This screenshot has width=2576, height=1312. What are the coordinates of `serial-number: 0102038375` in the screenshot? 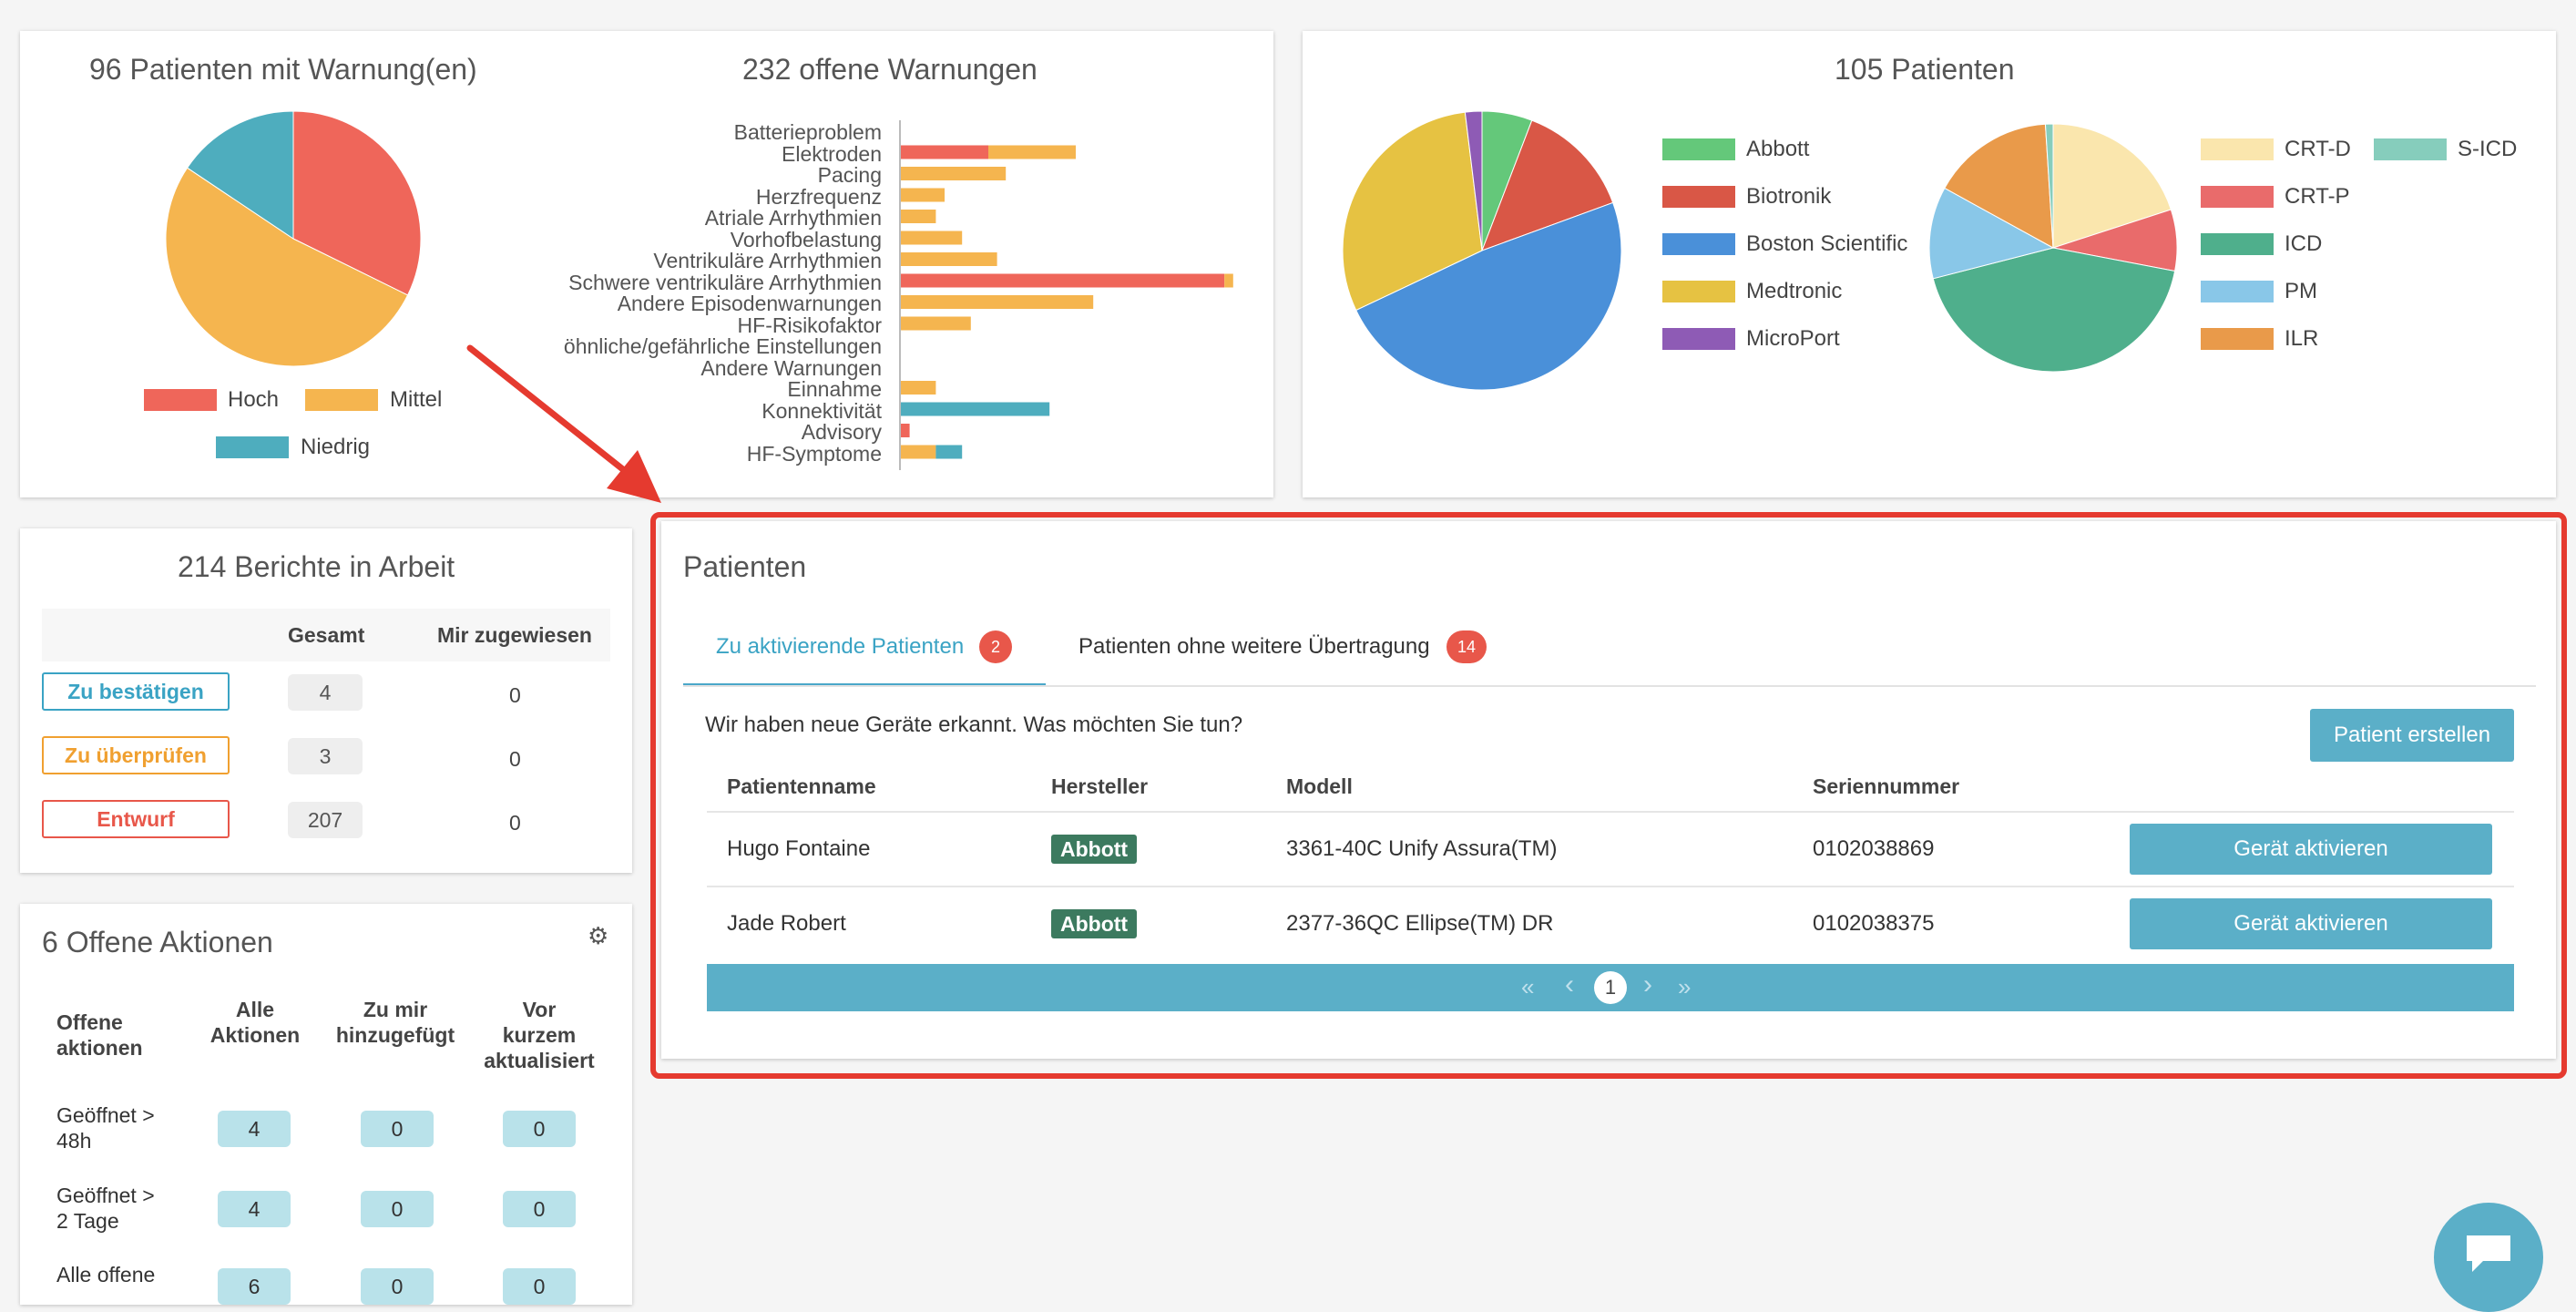 It's located at (1874, 923).